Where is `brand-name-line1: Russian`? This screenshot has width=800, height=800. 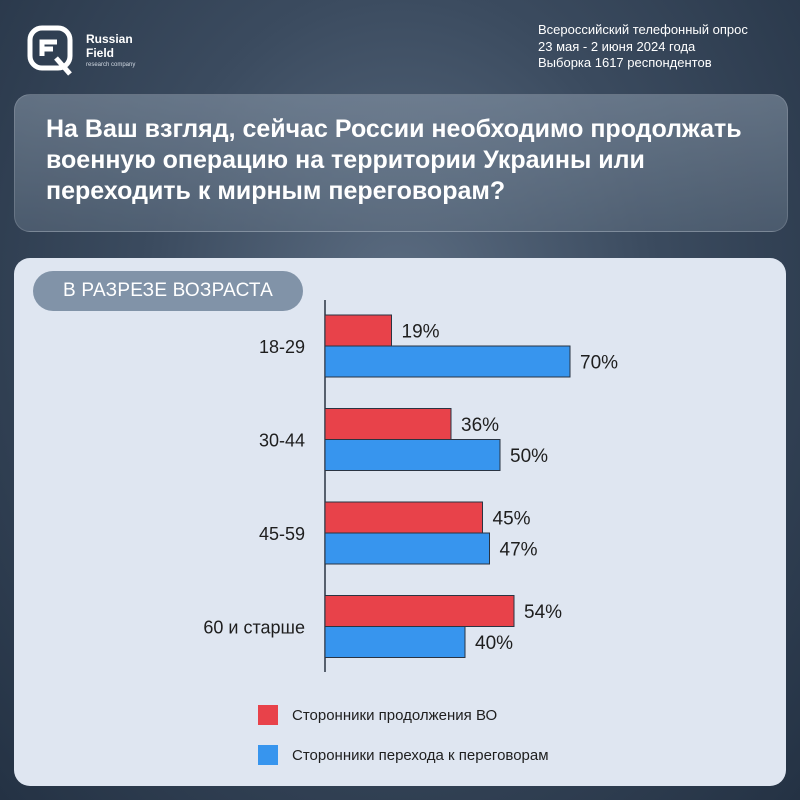
brand-name-line1: Russian is located at coordinates (109, 39).